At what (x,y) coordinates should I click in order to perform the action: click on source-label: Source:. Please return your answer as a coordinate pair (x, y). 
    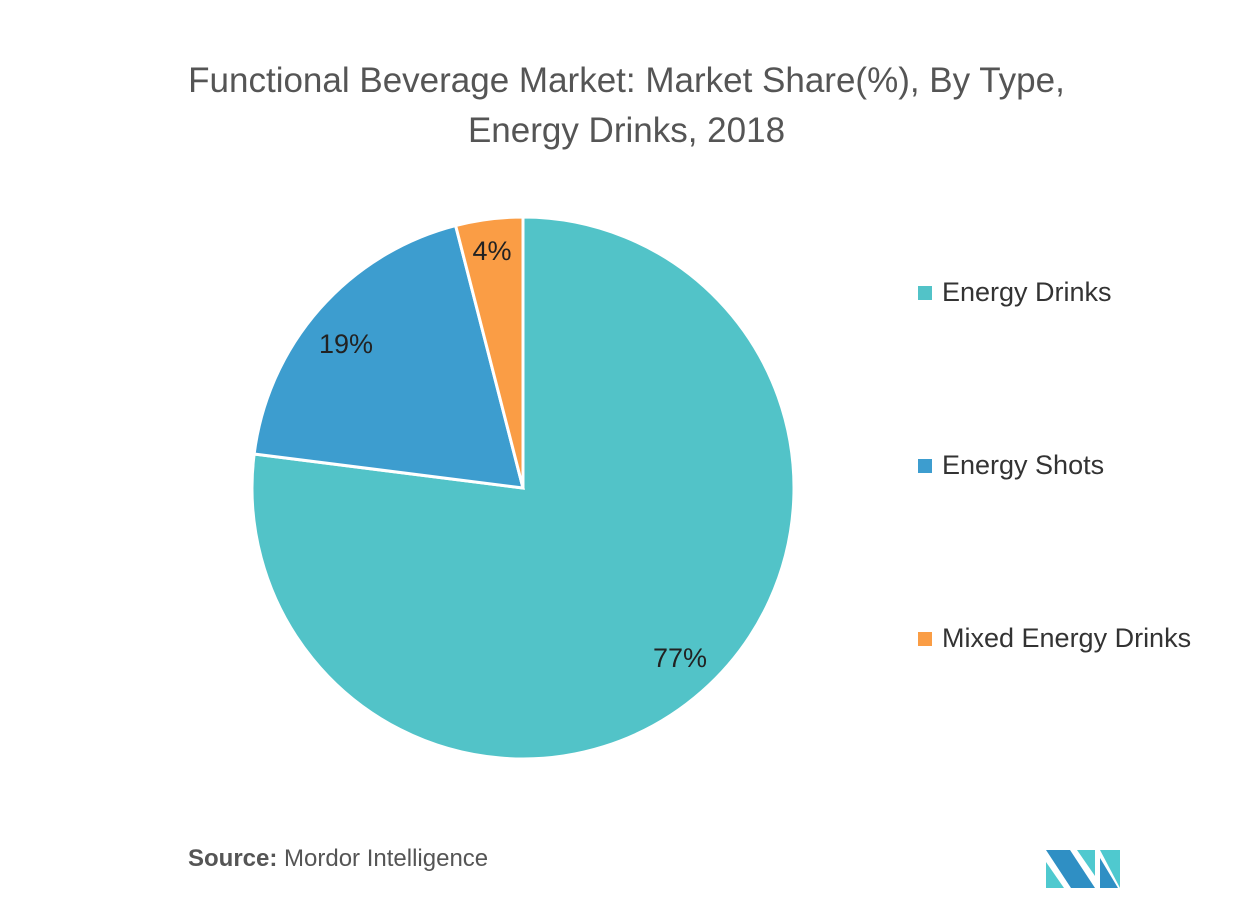
    Looking at the image, I should click on (233, 858).